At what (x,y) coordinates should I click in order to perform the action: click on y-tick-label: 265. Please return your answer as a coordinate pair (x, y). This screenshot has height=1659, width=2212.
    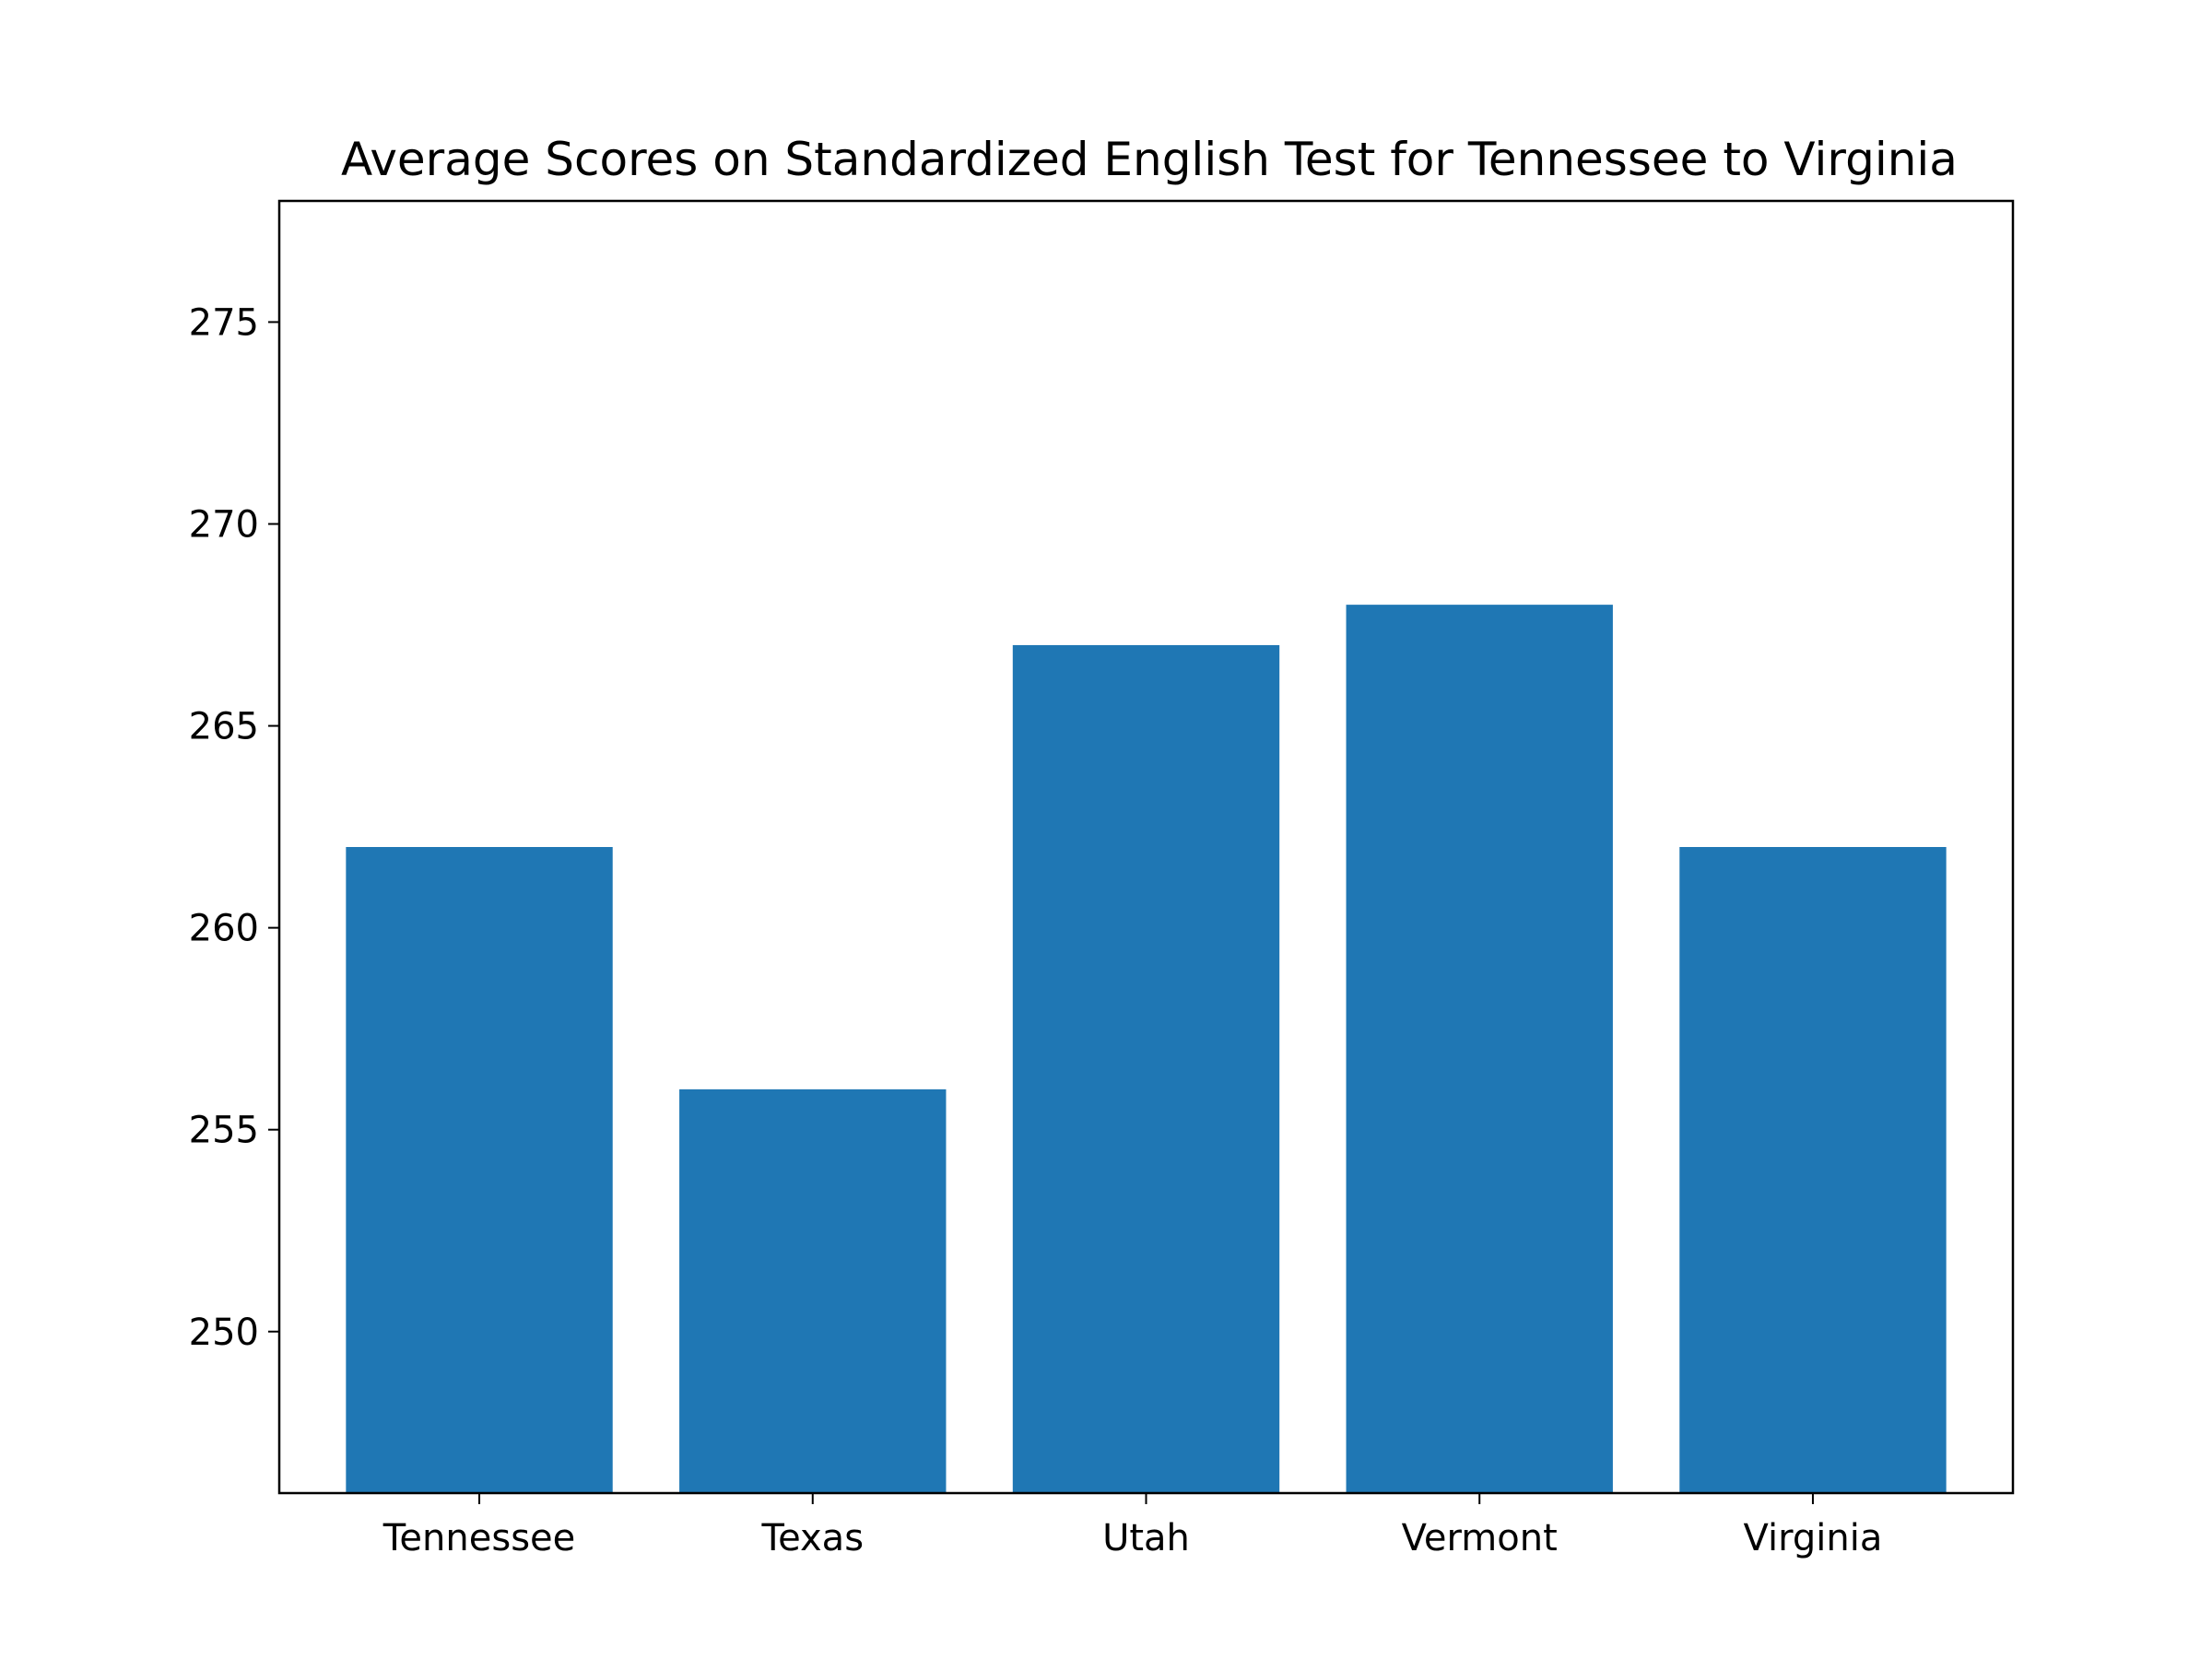
    Looking at the image, I should click on (224, 727).